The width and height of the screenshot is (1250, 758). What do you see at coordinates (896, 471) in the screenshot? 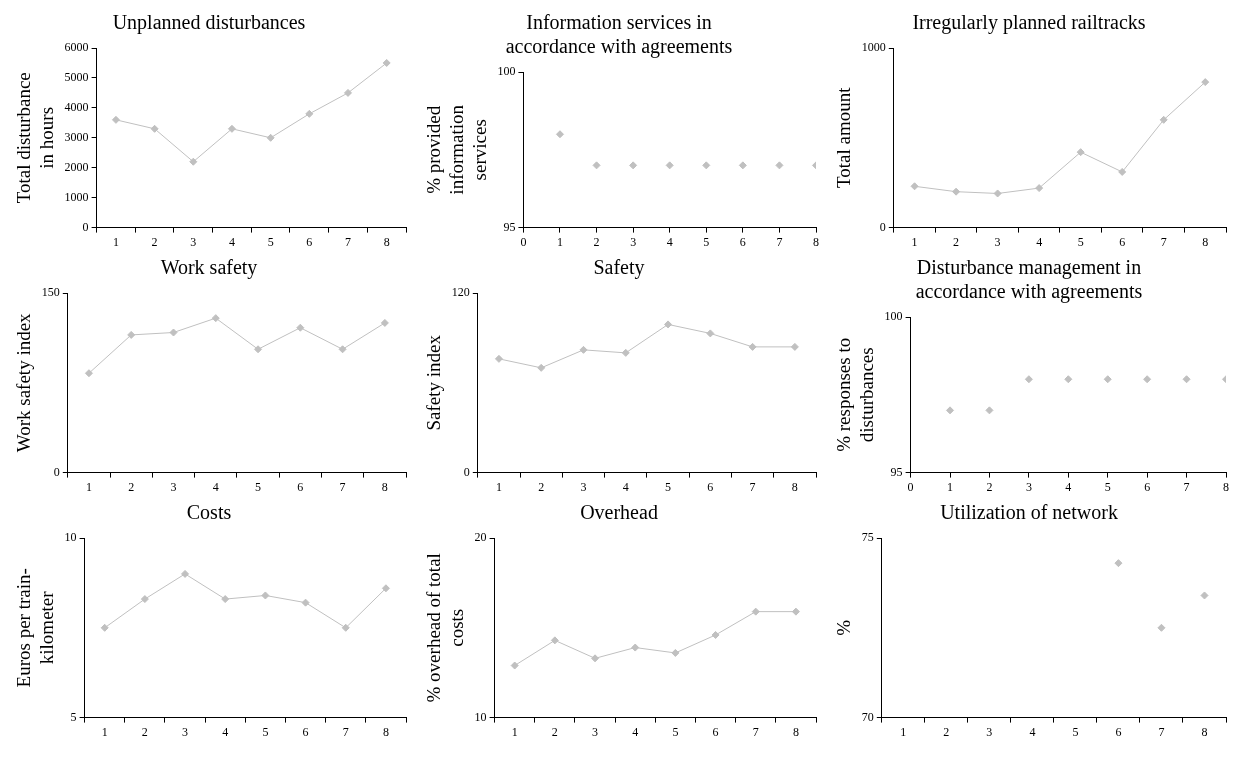
I see `y-tick-label: 95` at bounding box center [896, 471].